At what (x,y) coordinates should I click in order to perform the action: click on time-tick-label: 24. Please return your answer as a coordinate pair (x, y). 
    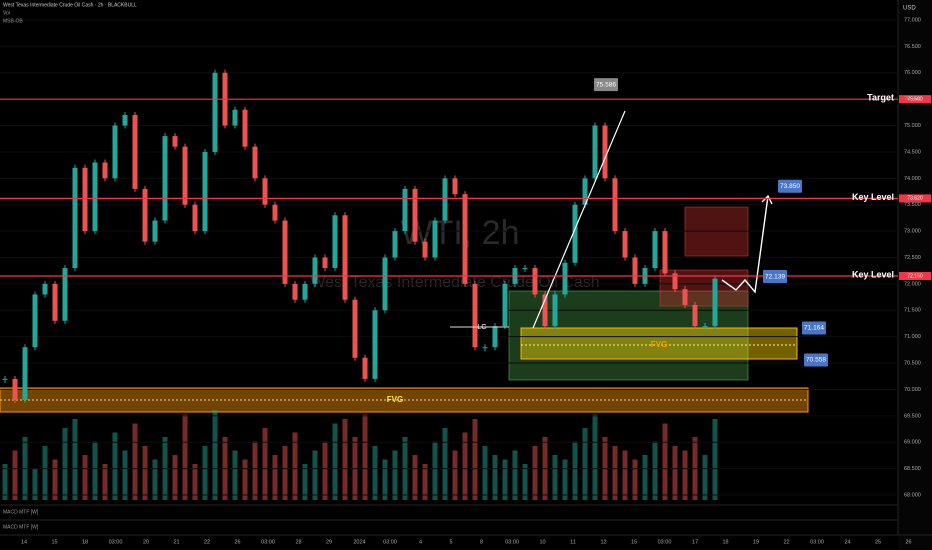
    Looking at the image, I should click on (847, 542).